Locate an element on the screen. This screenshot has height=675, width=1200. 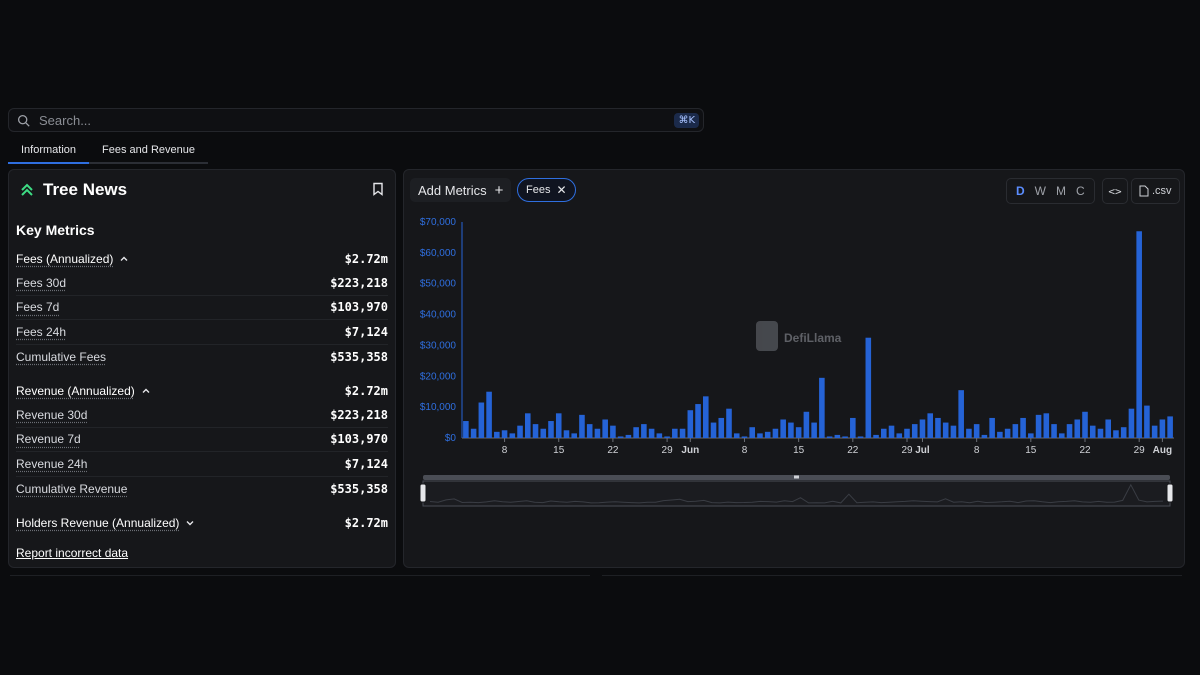
brush-grip-icon is located at coordinates (796, 477).